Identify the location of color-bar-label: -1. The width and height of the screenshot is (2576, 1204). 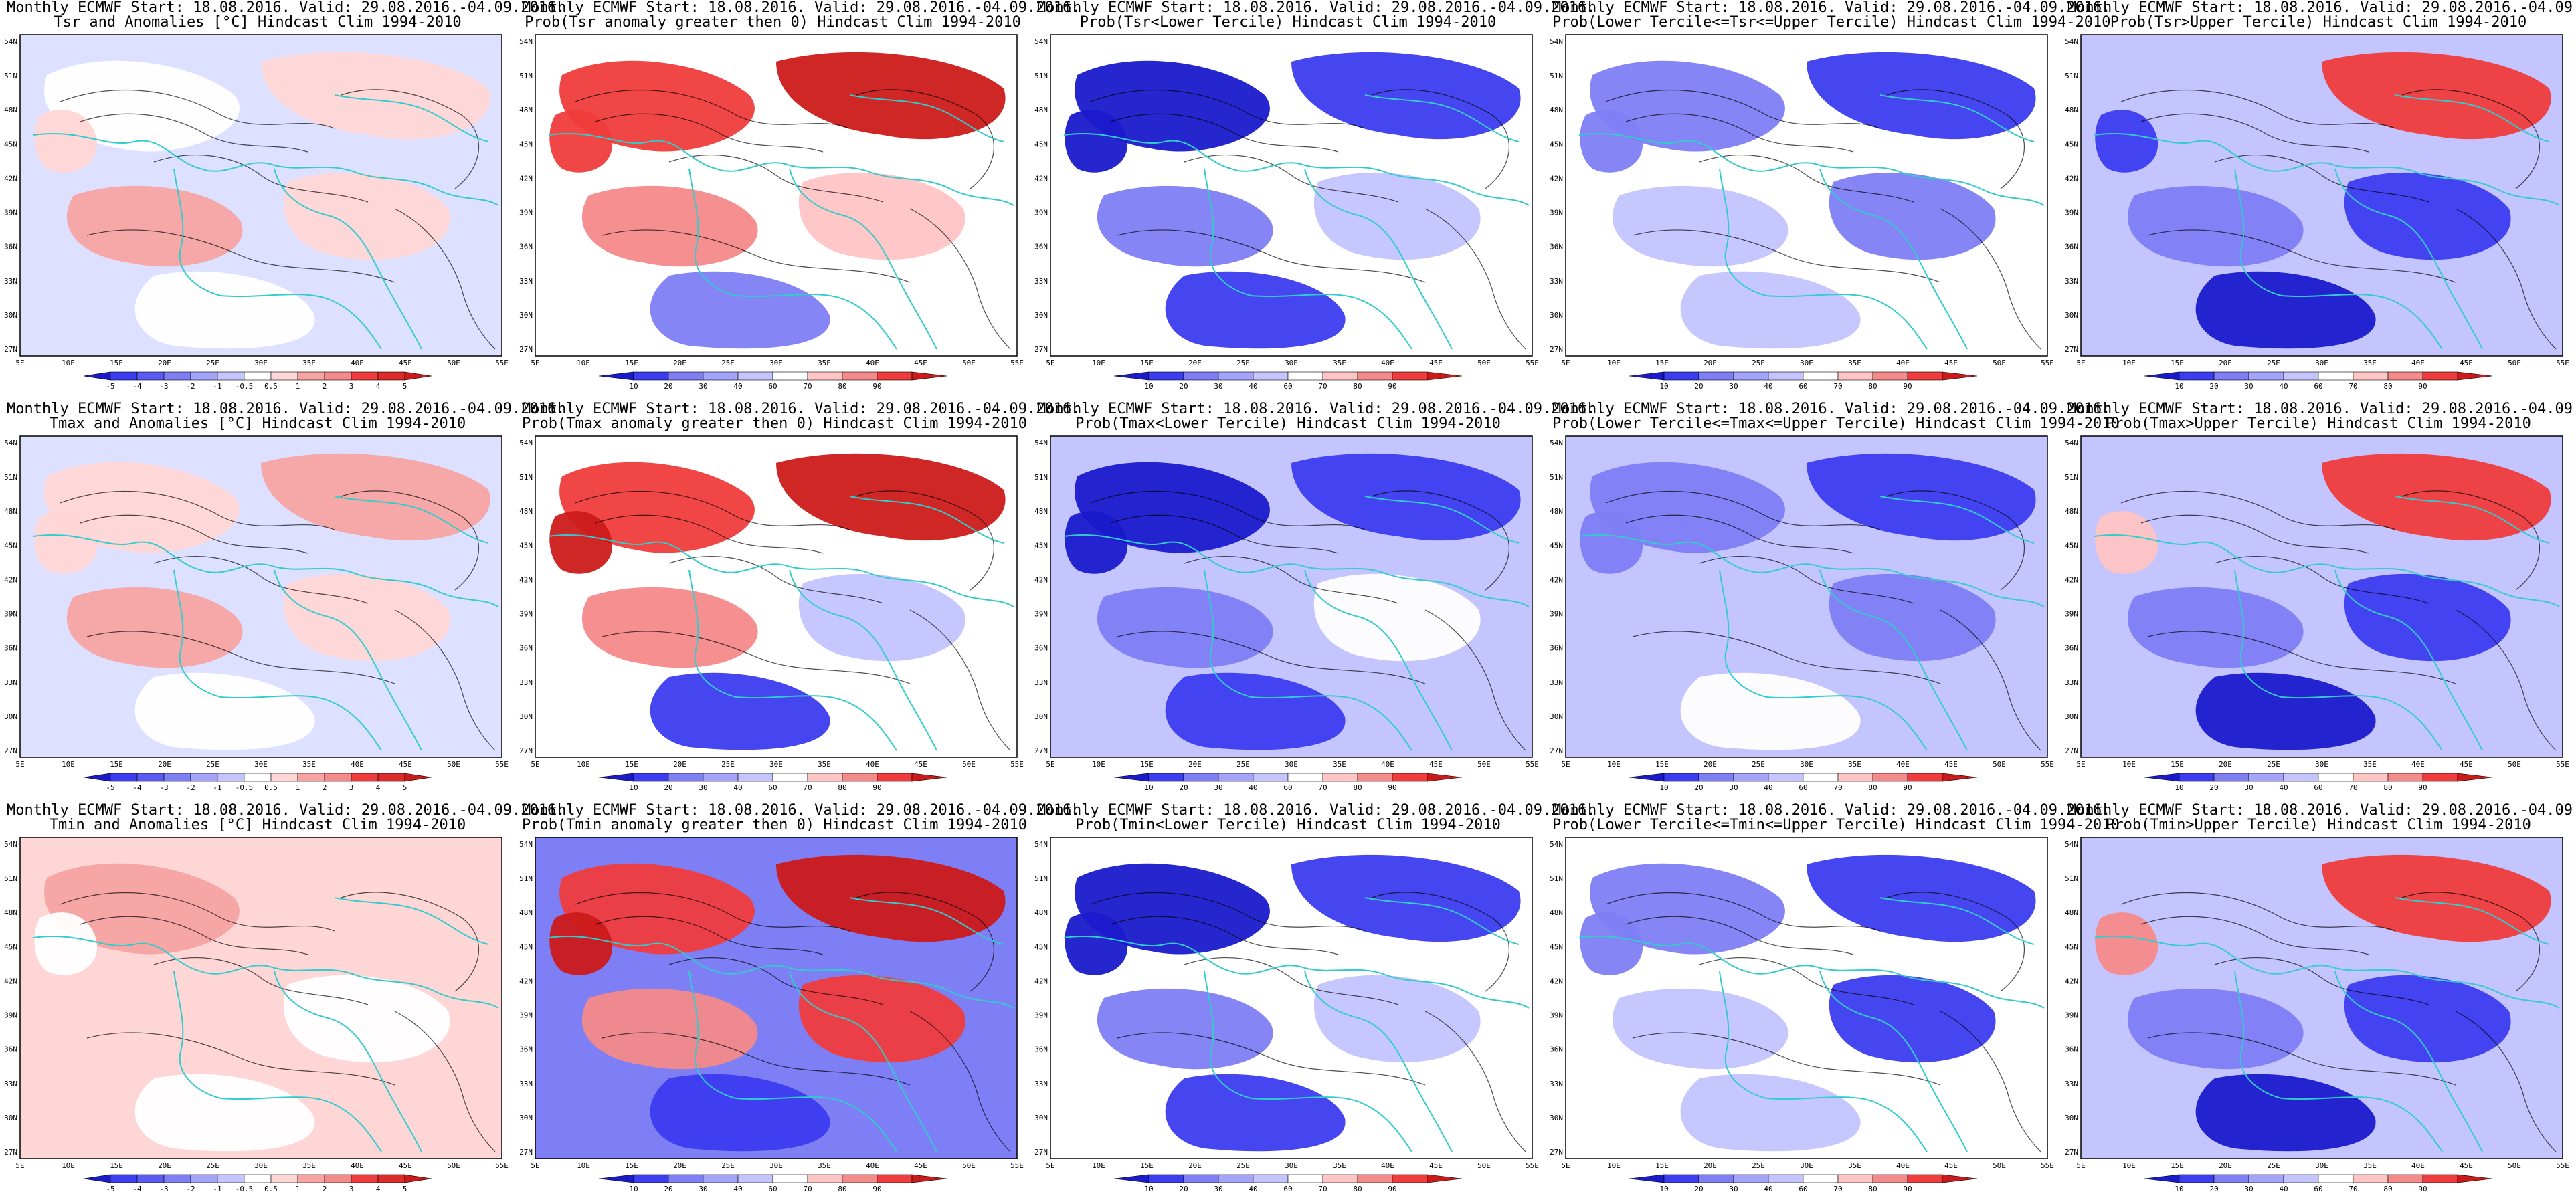
(217, 386).